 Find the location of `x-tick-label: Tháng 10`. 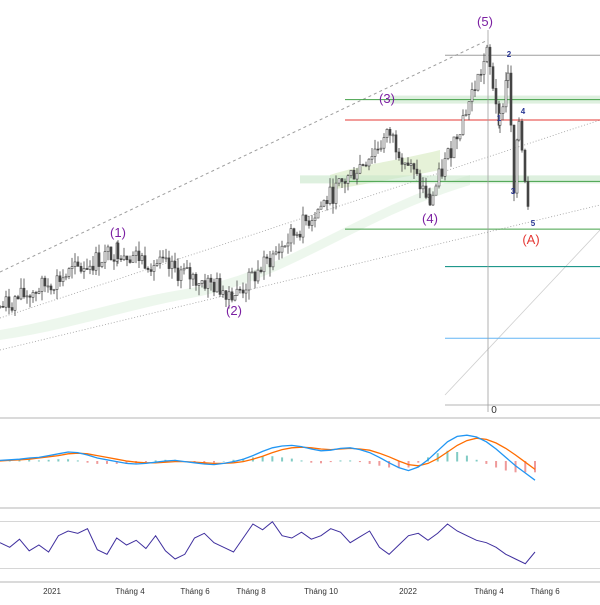

x-tick-label: Tháng 10 is located at coordinates (321, 591).